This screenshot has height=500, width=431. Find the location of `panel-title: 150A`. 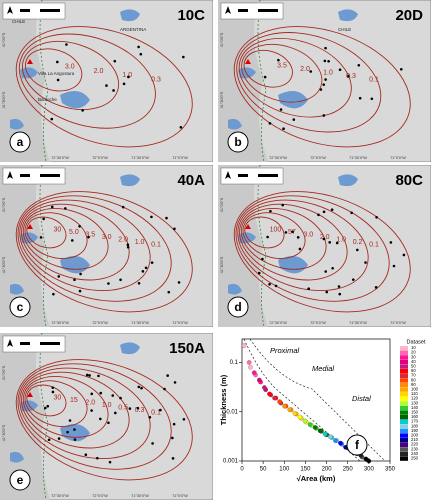

panel-title: 150A is located at coordinates (187, 348).